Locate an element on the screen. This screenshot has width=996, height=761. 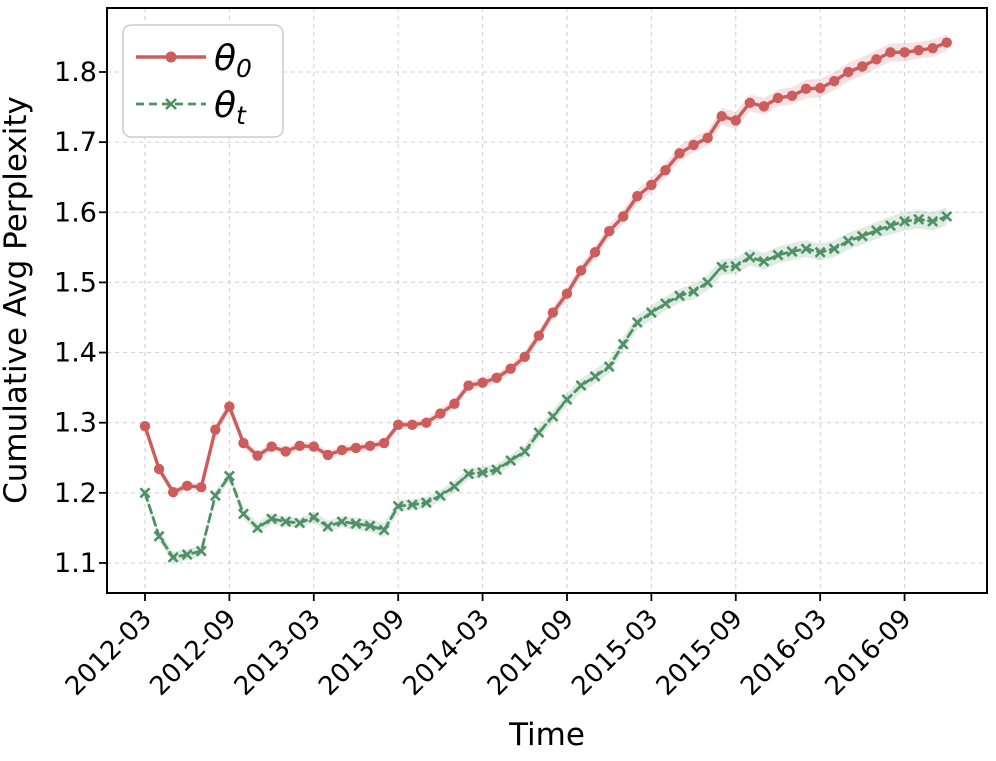
y-tick-label: 1.3 is located at coordinates (75, 423).